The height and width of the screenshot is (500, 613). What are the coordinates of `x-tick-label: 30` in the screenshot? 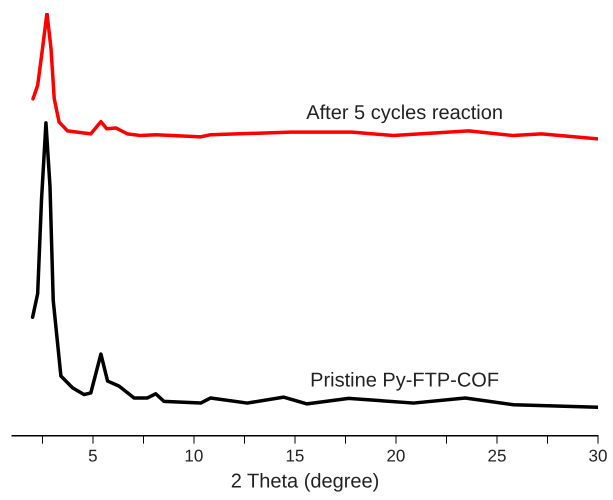 It's located at (598, 456).